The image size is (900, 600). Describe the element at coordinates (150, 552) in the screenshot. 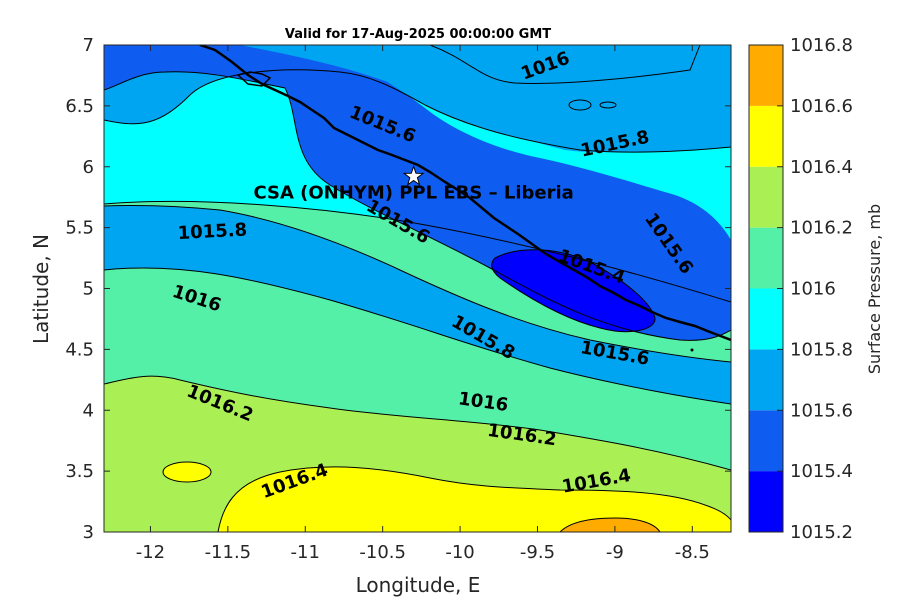

I see `x-tick-label: -12` at that location.